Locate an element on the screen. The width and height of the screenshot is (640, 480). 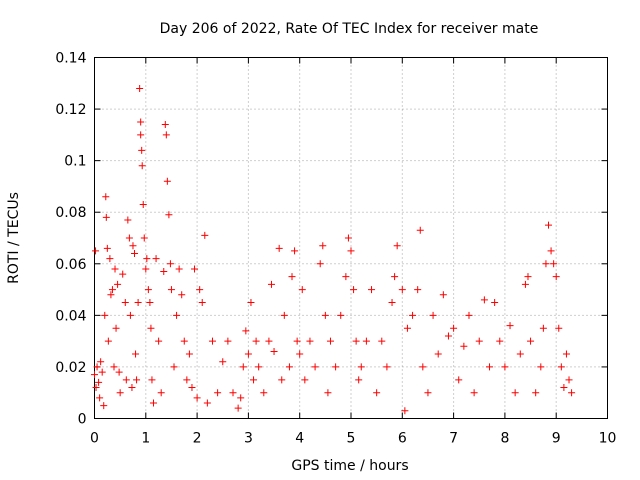
x-tick-label: 1 is located at coordinates (145, 439).